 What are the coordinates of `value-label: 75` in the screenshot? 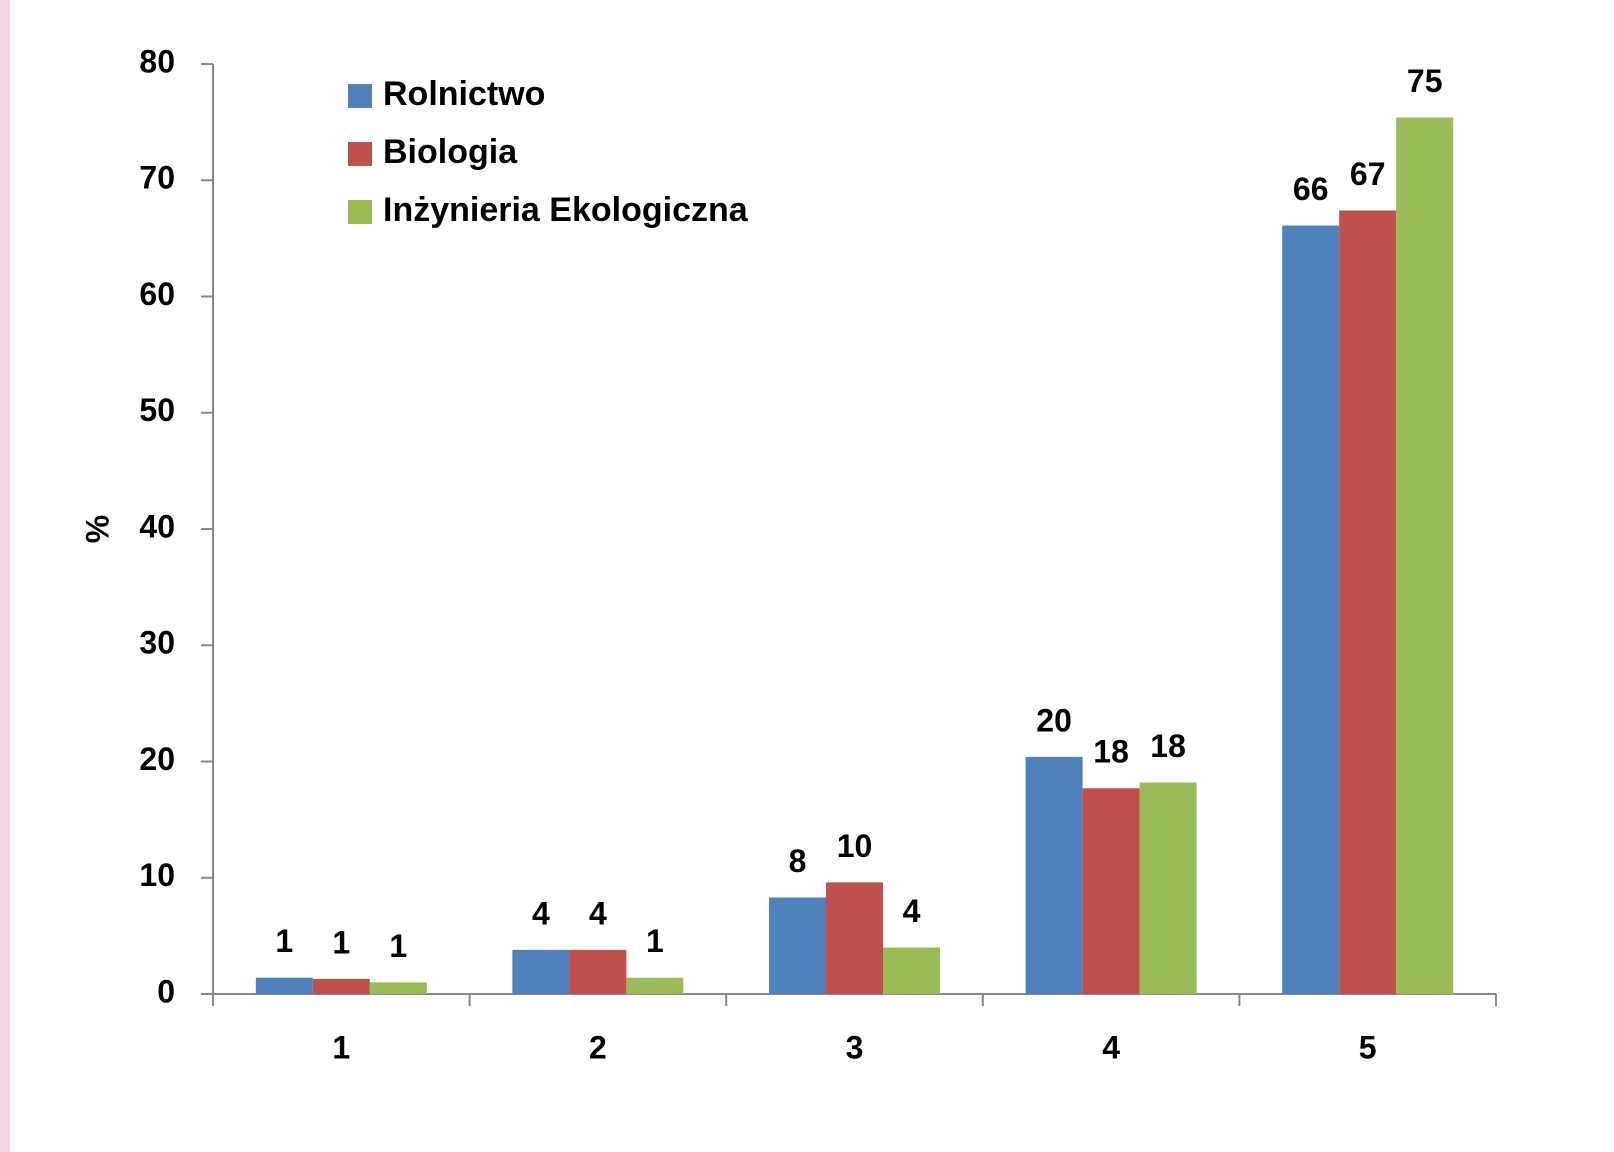 It's located at (1425, 81).